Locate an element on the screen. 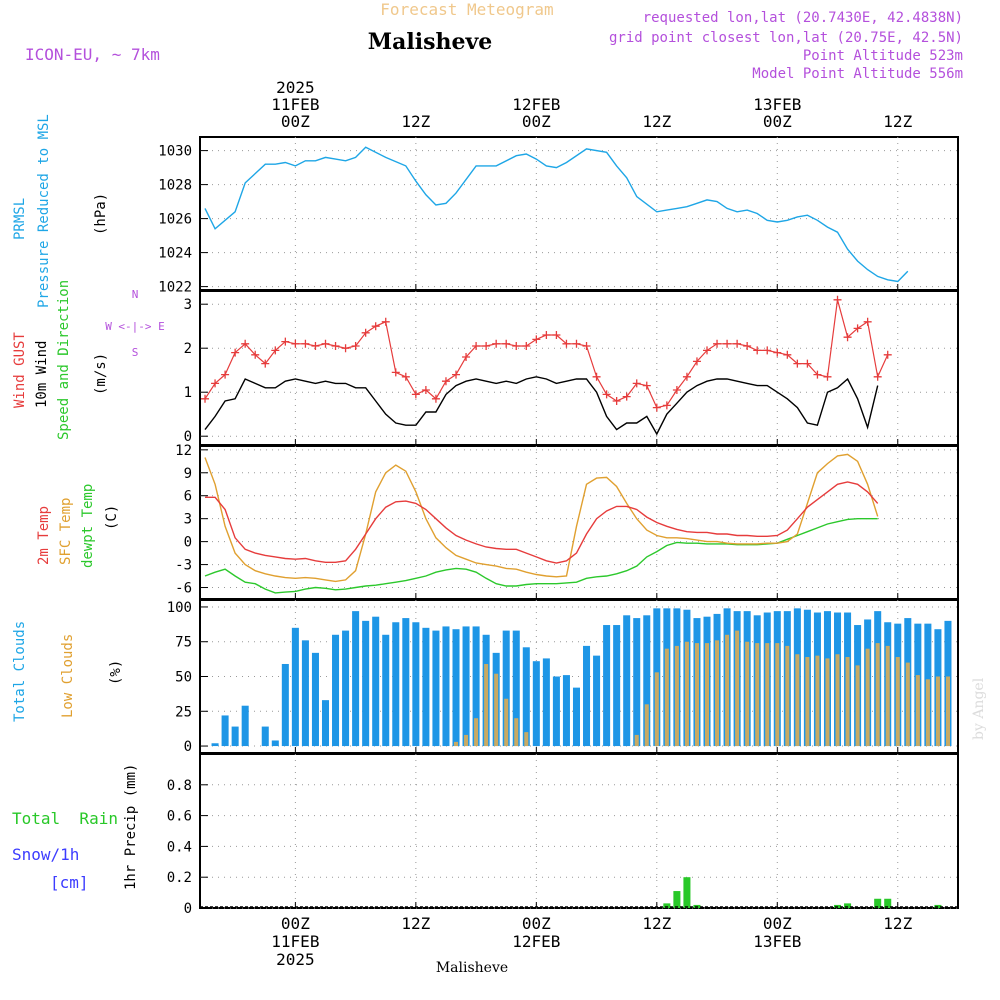  y-tick-label: 12 is located at coordinates (183, 451).